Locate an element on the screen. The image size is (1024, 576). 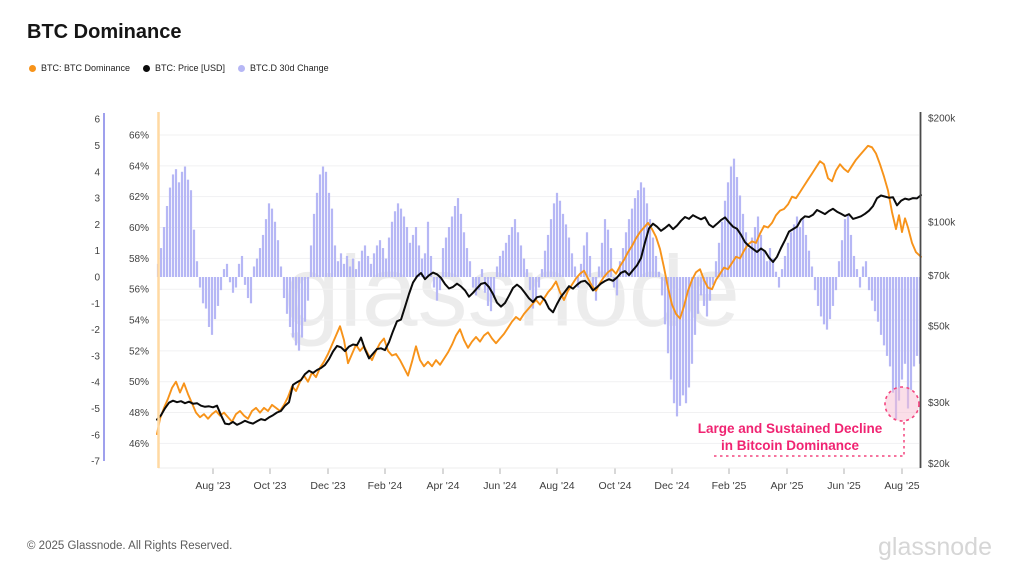
svg-text: 52% is located at coordinates (139, 351).